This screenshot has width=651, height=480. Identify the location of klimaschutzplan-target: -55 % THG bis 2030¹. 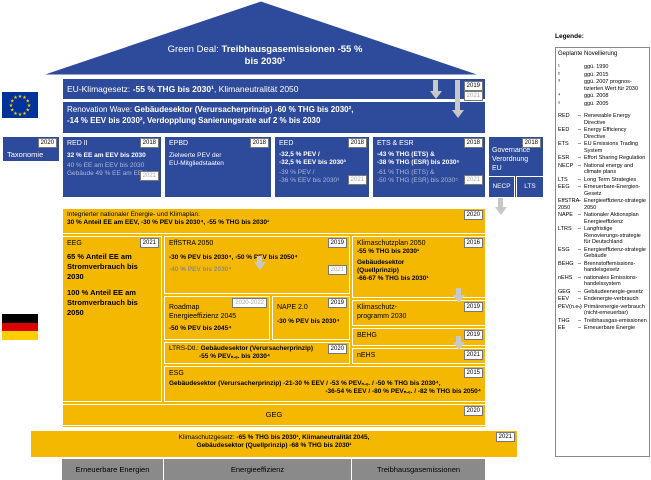
(388, 251).